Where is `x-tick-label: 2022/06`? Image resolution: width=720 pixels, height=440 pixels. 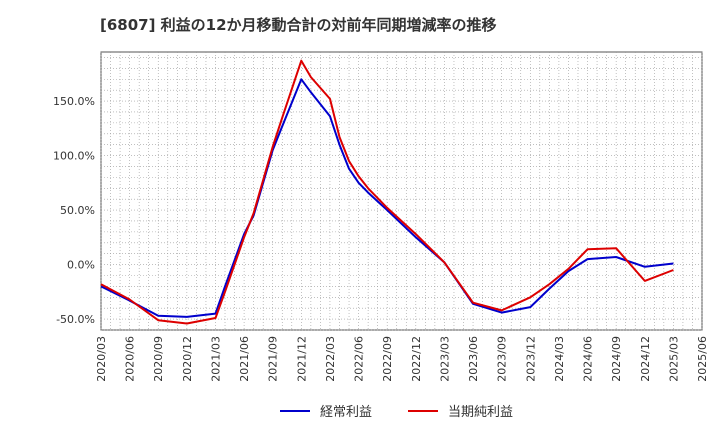
x-tick-label: 2022/06 is located at coordinates (359, 359).